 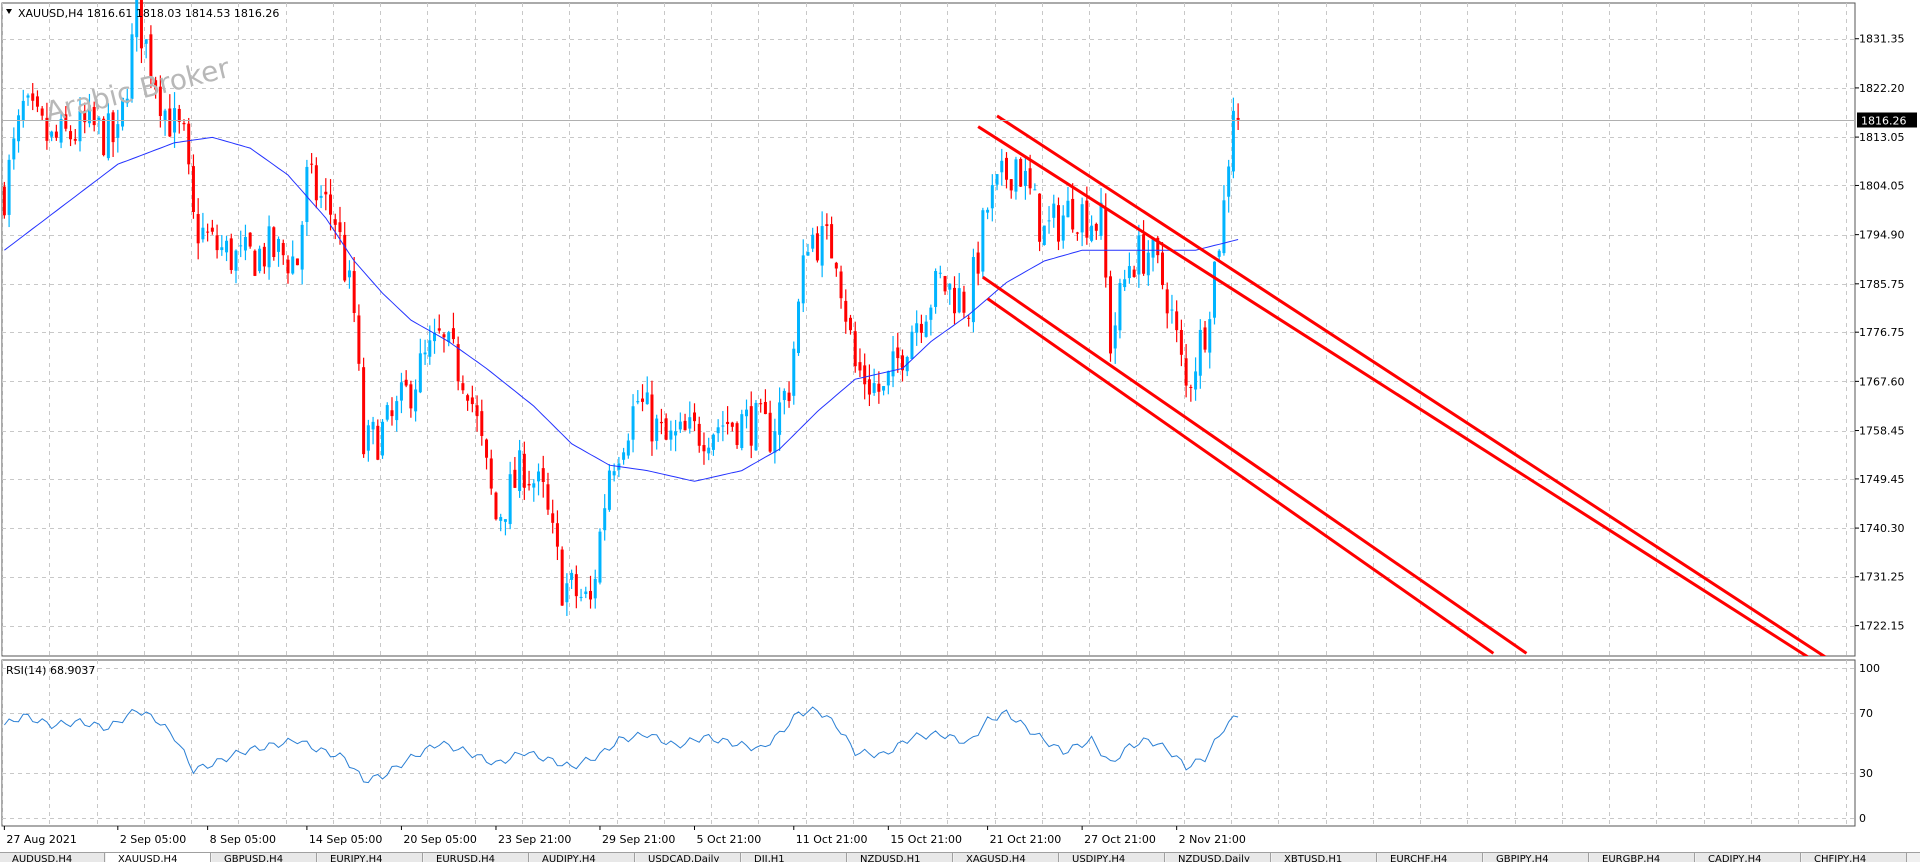 I want to click on chart-tab-label: CADJPY,H4, so click(x=1735, y=858).